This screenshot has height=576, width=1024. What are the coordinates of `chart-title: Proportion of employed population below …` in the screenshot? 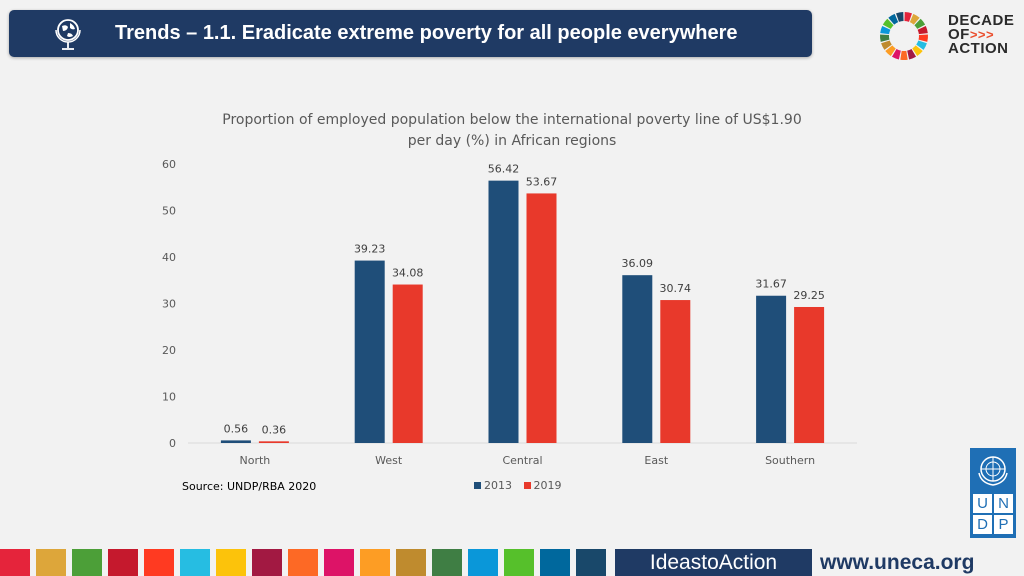 It's located at (512, 130).